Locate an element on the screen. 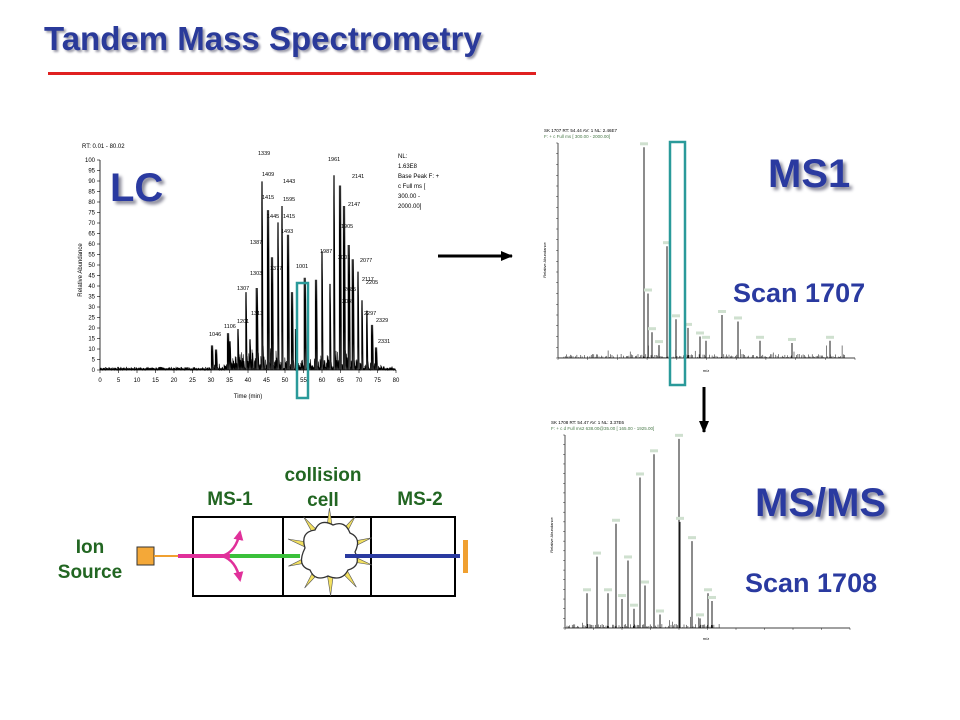 The image size is (960, 720). lc-x-tick-label: 80 is located at coordinates (396, 381).